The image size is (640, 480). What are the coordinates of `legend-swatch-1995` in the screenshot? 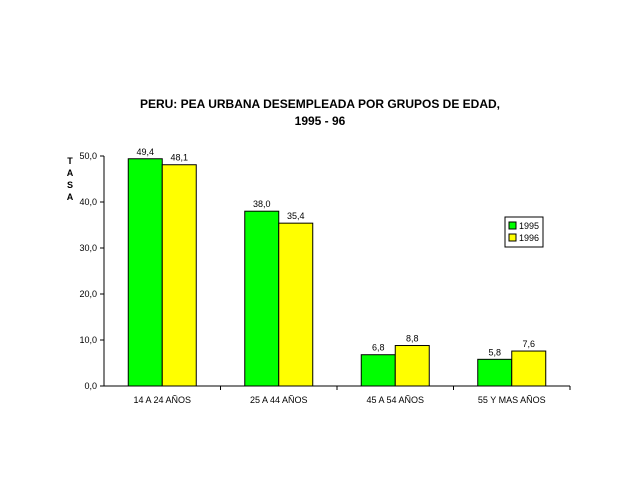 It's located at (512, 225).